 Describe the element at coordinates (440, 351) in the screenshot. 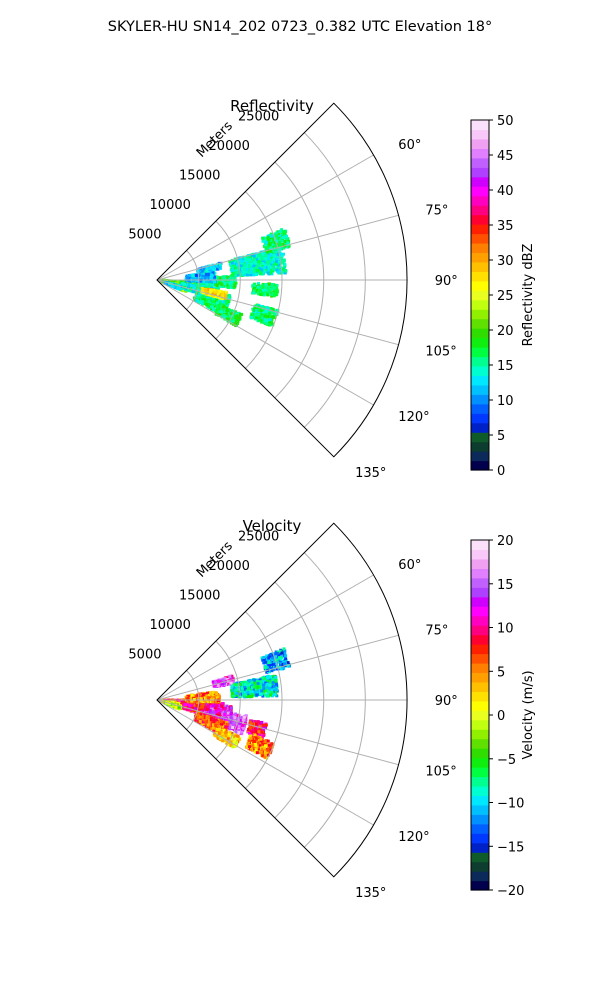

I see `angle-tick-label: 105°` at that location.